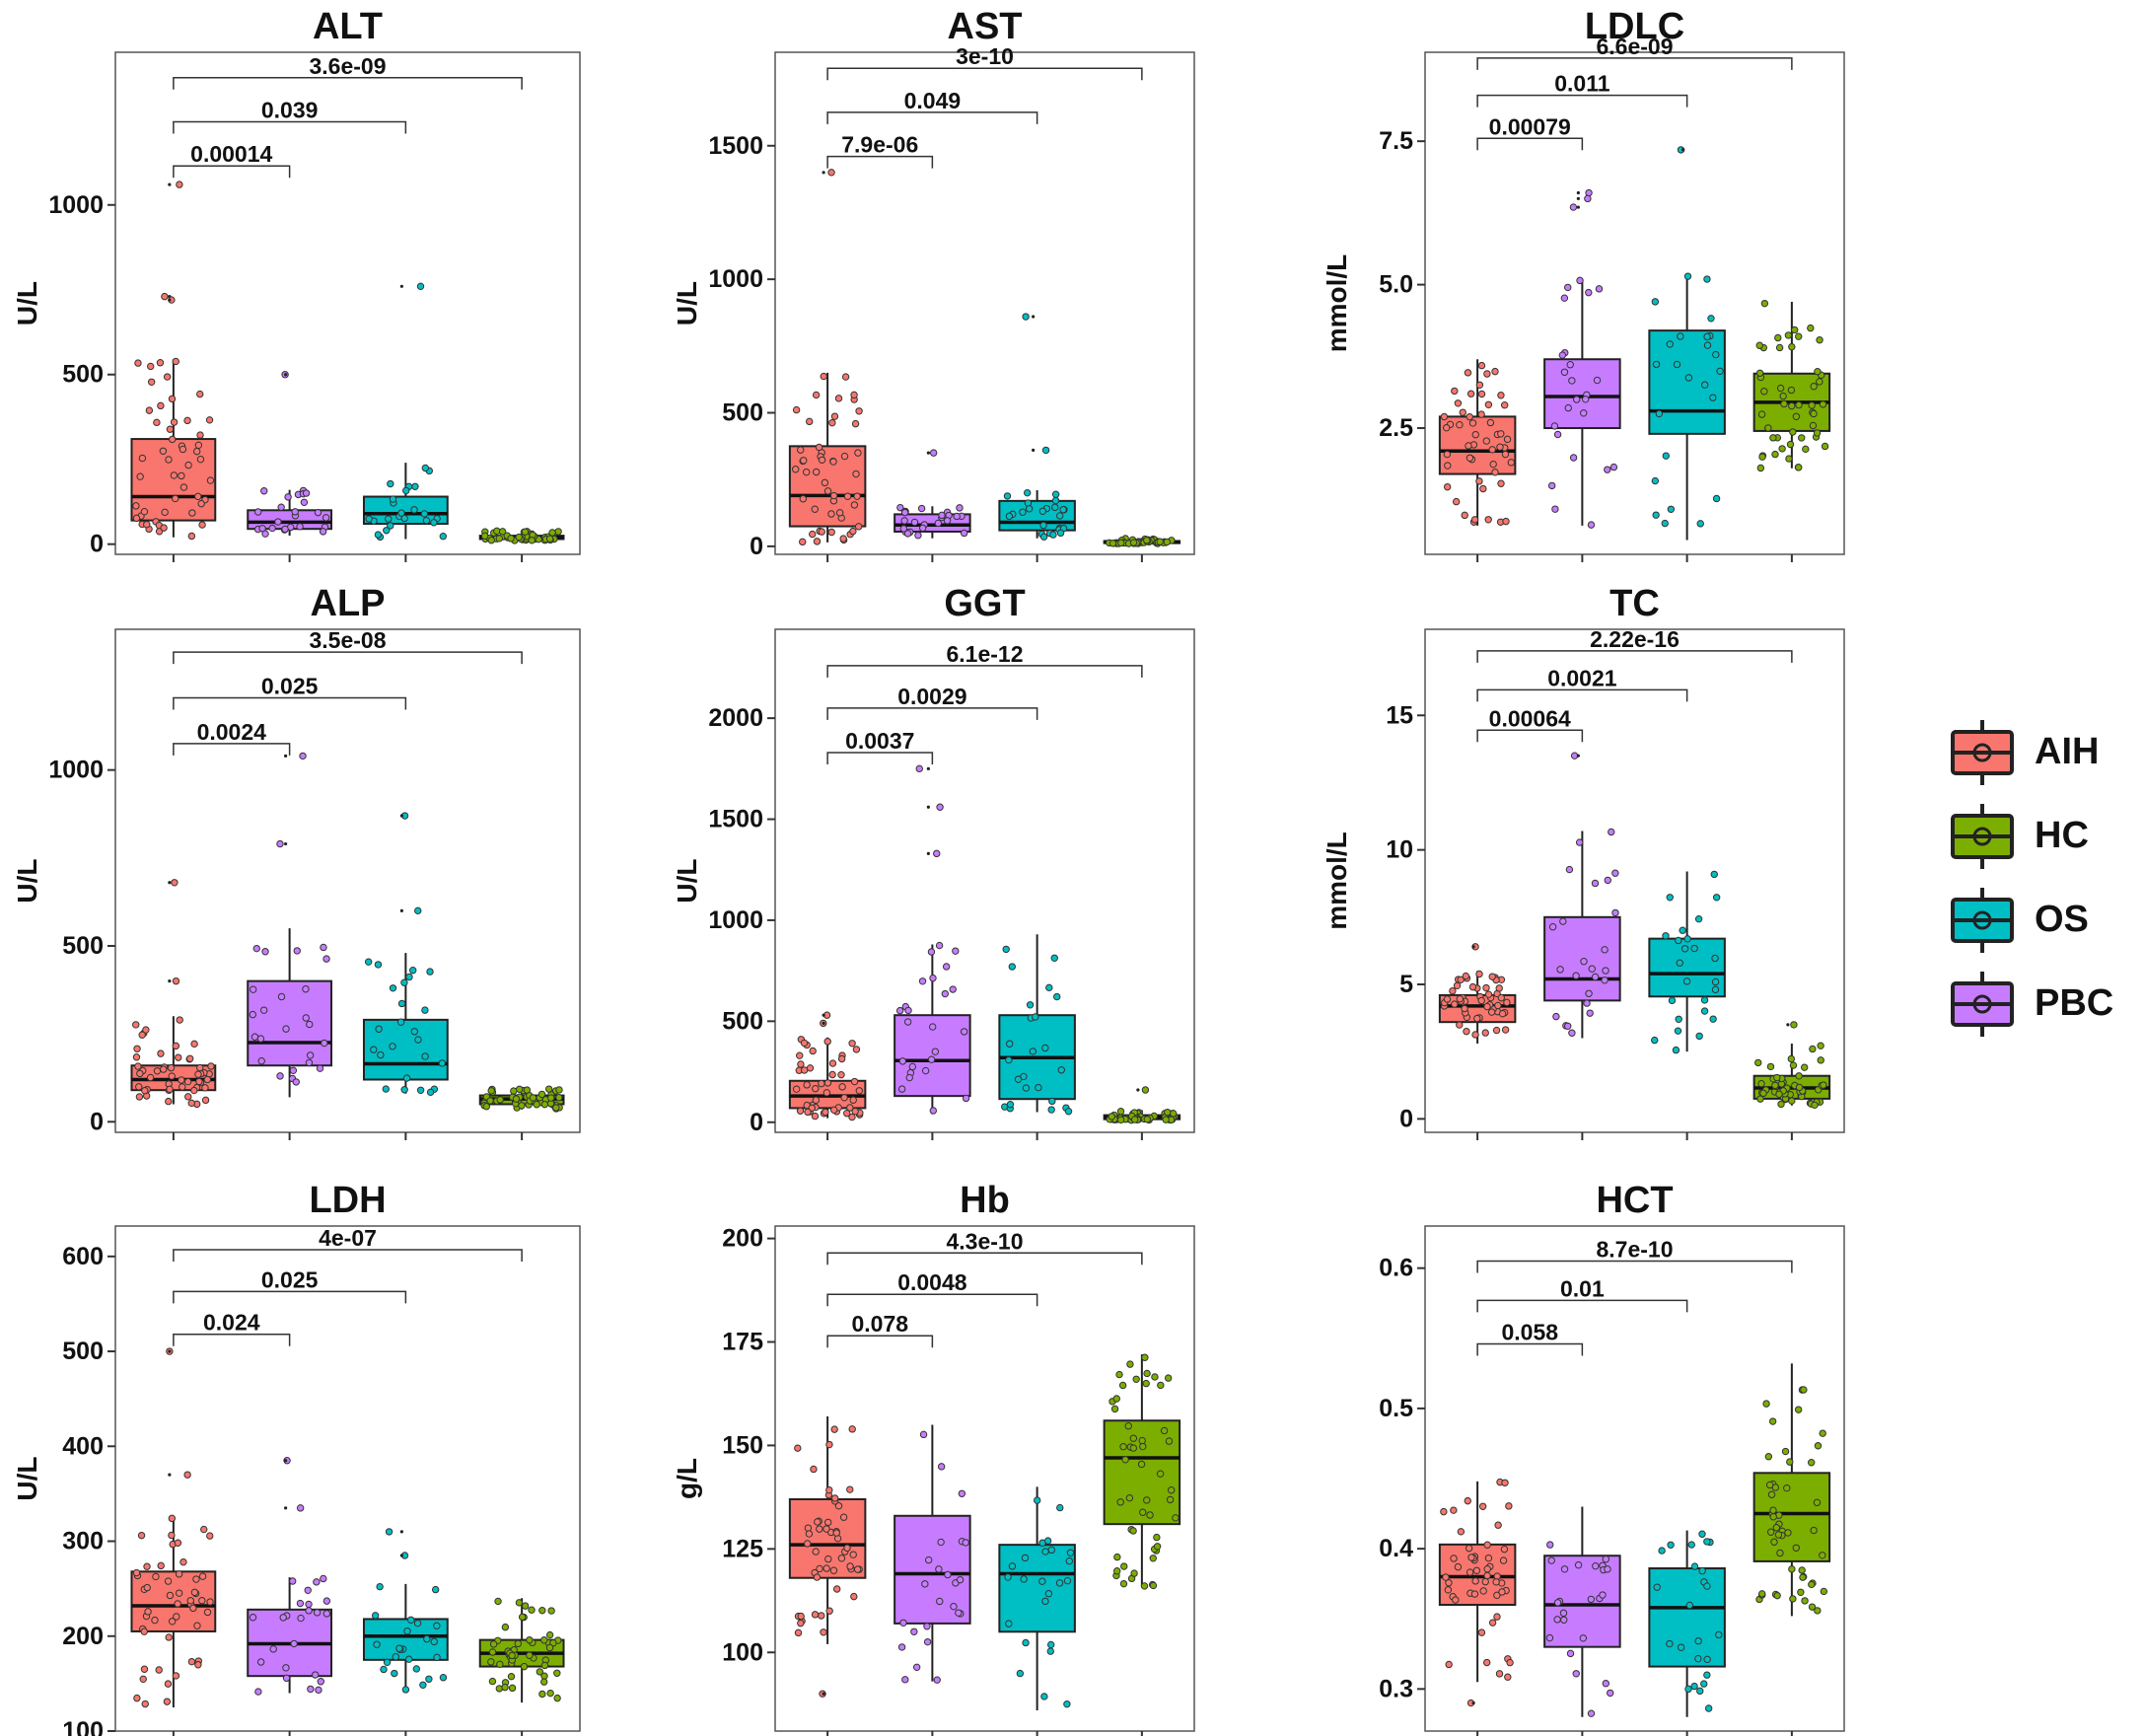  What do you see at coordinates (1396, 141) in the screenshot?
I see `y-tick-label: 7.5` at bounding box center [1396, 141].